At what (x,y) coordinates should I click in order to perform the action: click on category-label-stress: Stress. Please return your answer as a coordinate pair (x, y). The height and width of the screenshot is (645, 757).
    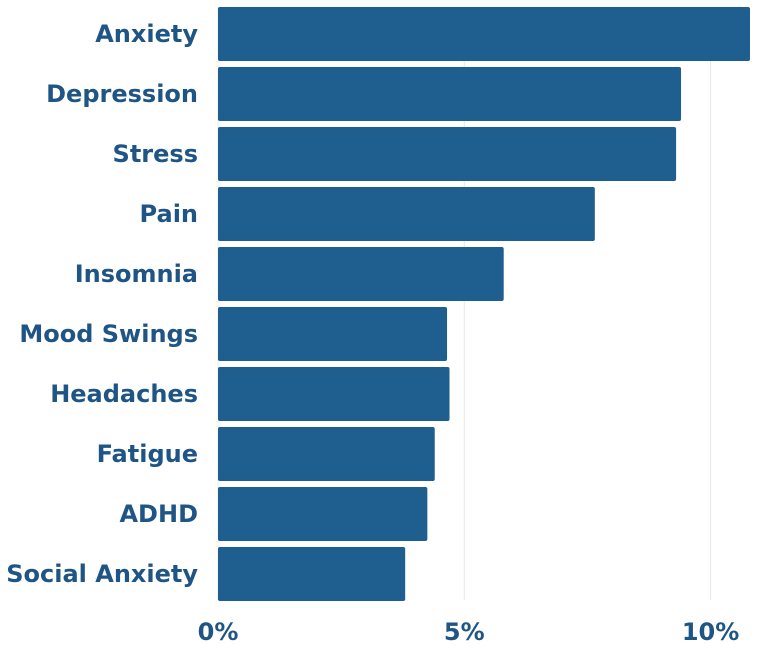
    Looking at the image, I should click on (155, 154).